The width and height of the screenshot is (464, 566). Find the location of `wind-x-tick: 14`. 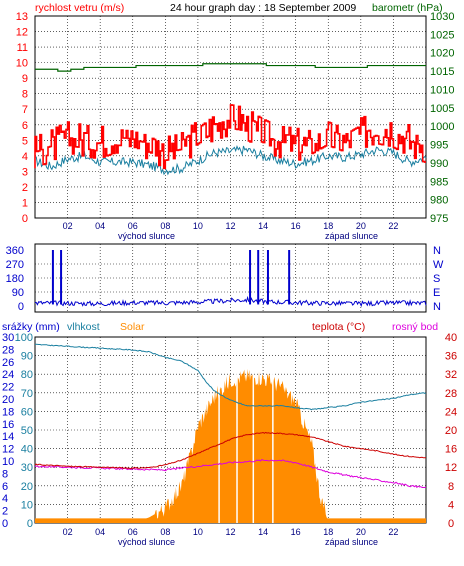

wind-x-tick: 14 is located at coordinates (263, 226).